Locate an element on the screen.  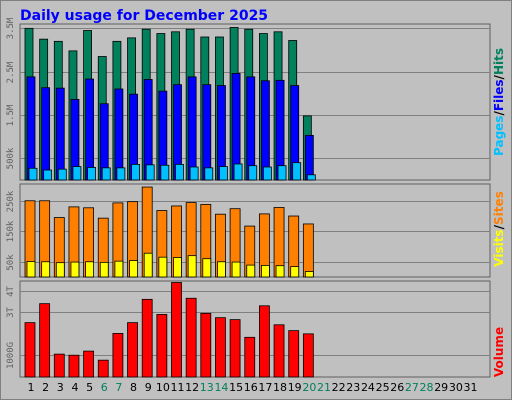
day-label: 12 is located at coordinates (192, 387).